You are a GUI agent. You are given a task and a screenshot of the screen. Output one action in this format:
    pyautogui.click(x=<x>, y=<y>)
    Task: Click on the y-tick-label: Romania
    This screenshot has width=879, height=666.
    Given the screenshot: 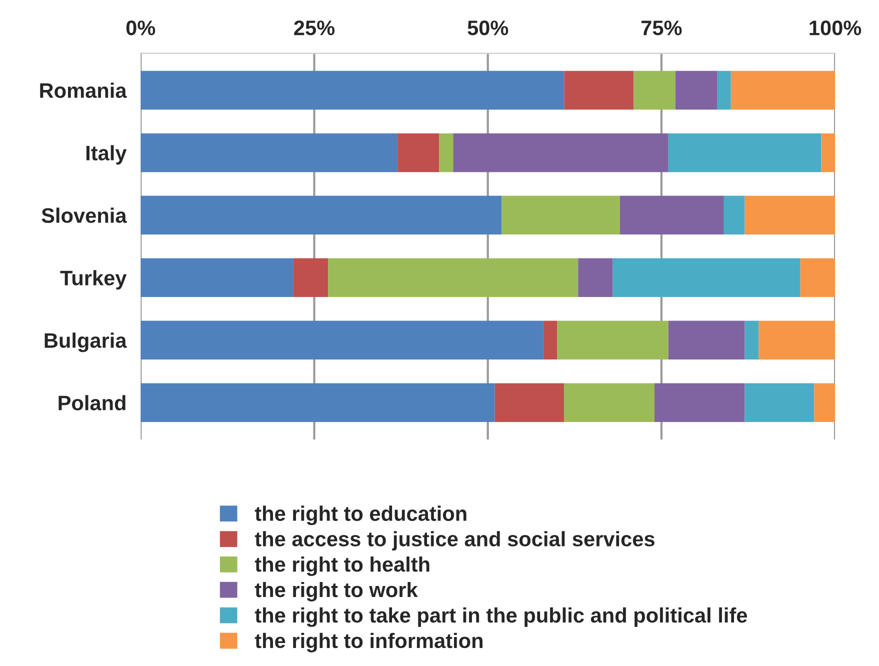 What is the action you would take?
    pyautogui.click(x=83, y=90)
    